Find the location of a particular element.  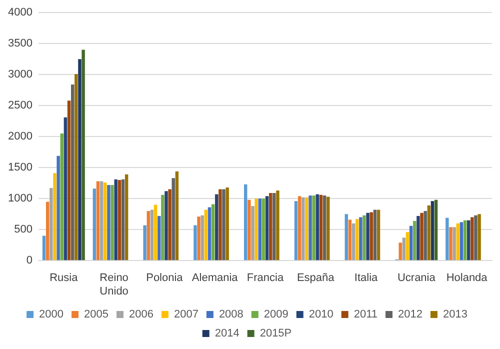

legend-label: 2013 is located at coordinates (455, 314).